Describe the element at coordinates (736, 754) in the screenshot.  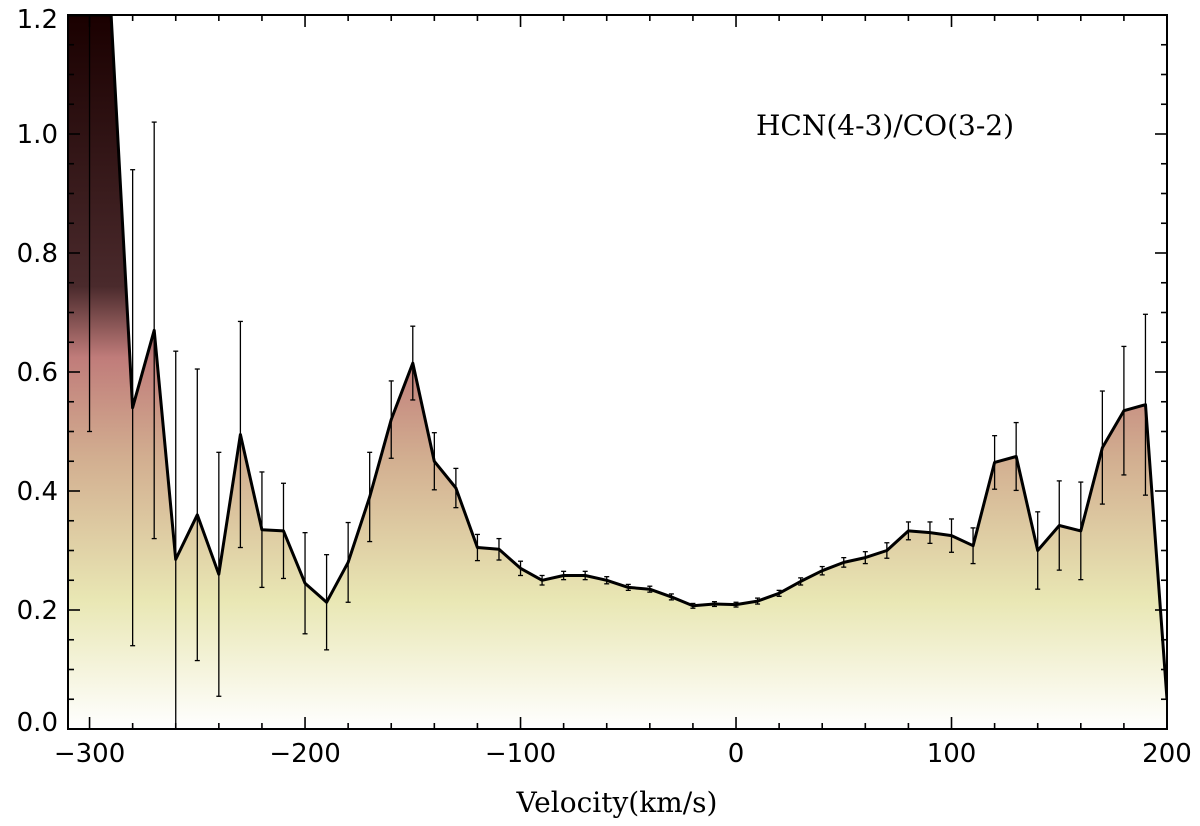
I see `x-tick-label: 0` at that location.